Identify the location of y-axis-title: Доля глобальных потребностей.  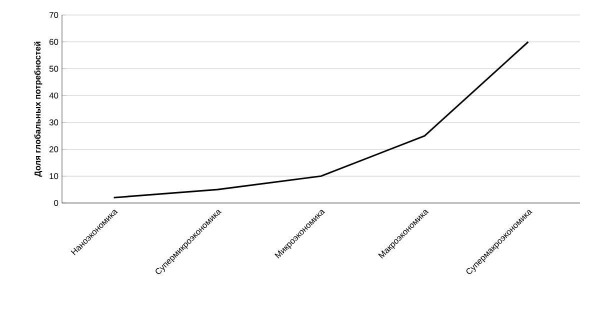
(38, 109).